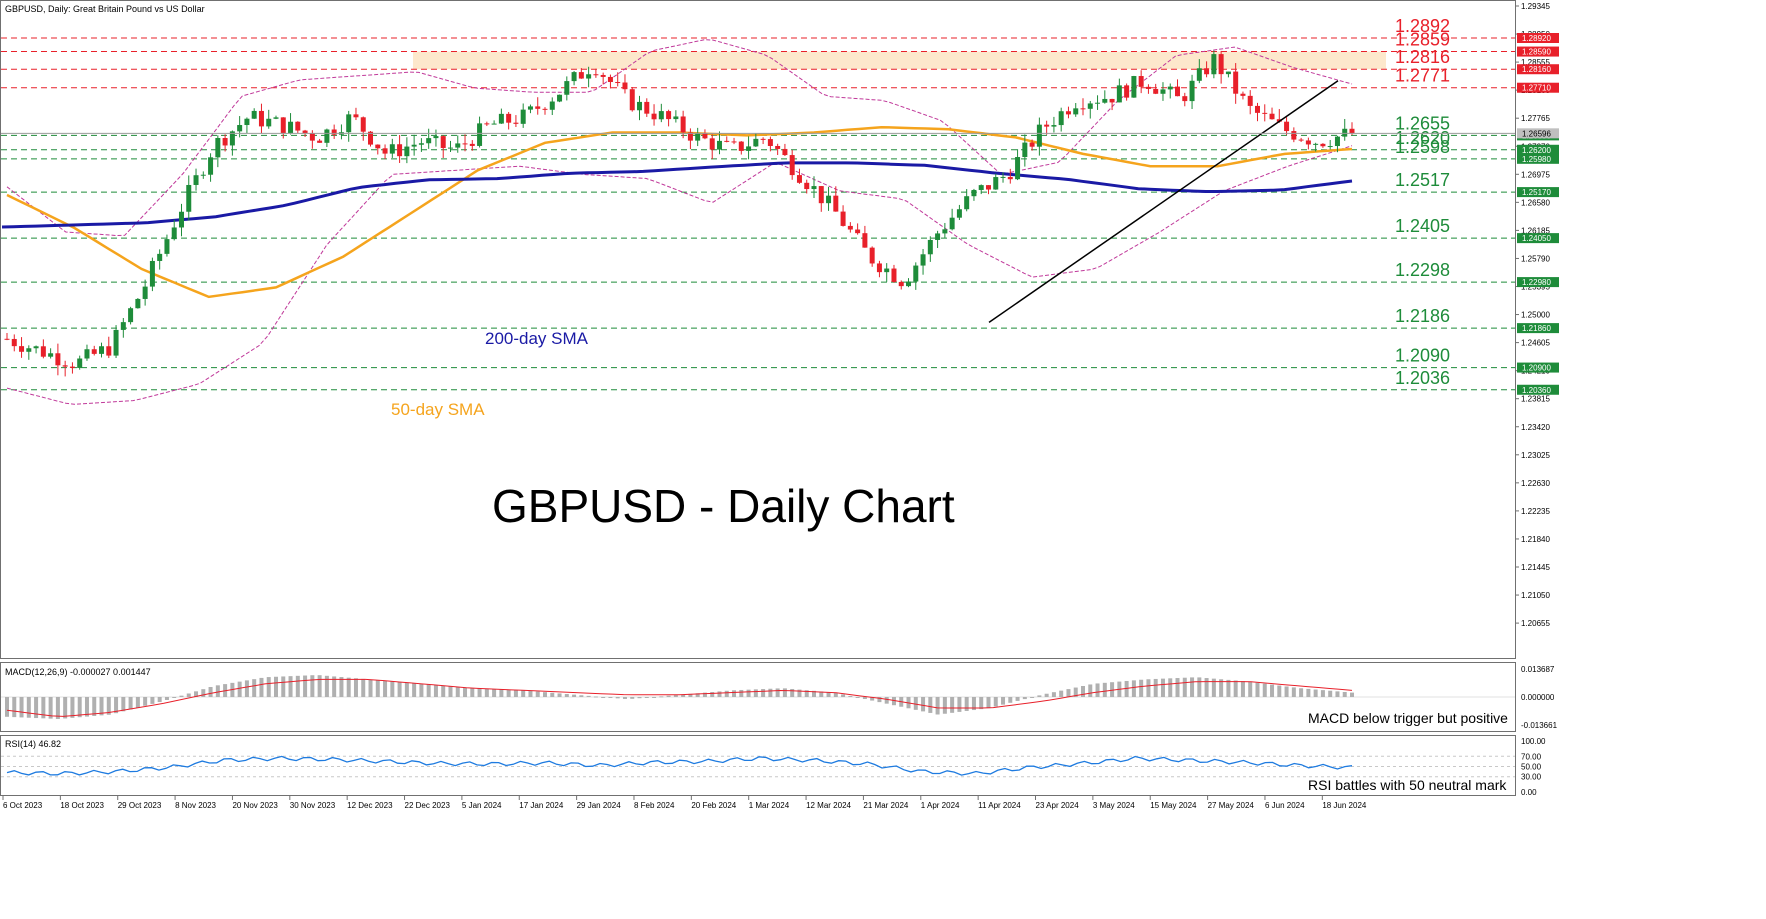 Image resolution: width=1766 pixels, height=919 pixels. Describe the element at coordinates (1538, 238) in the screenshot. I see `axis-tag-1.24050` at that location.